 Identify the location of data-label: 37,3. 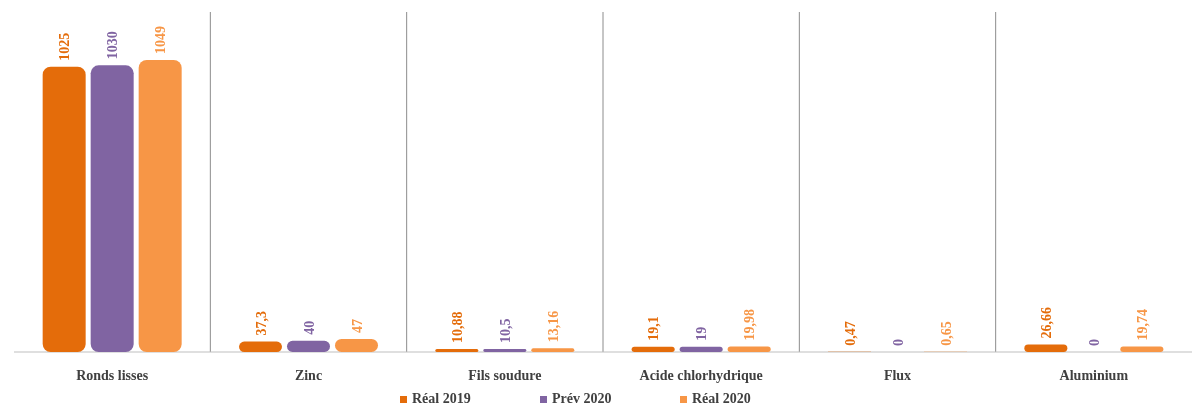
(261, 323).